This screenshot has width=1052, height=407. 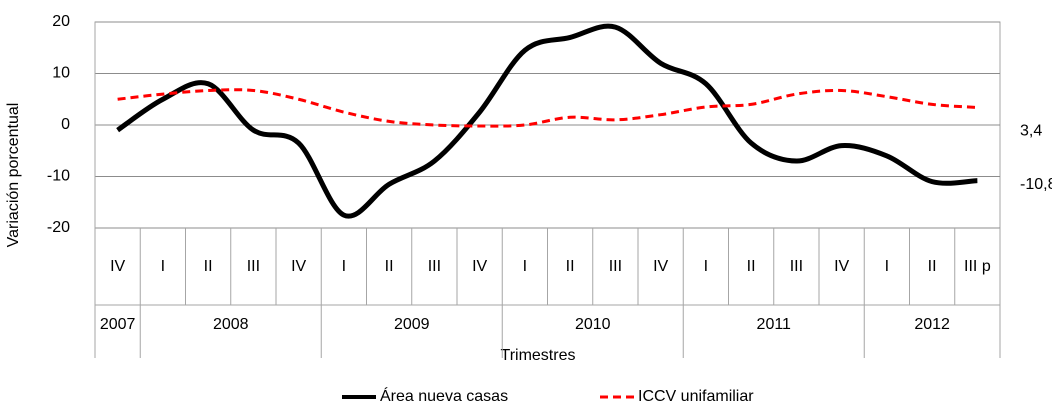 I want to click on y-tick-label: -10, so click(x=58, y=176).